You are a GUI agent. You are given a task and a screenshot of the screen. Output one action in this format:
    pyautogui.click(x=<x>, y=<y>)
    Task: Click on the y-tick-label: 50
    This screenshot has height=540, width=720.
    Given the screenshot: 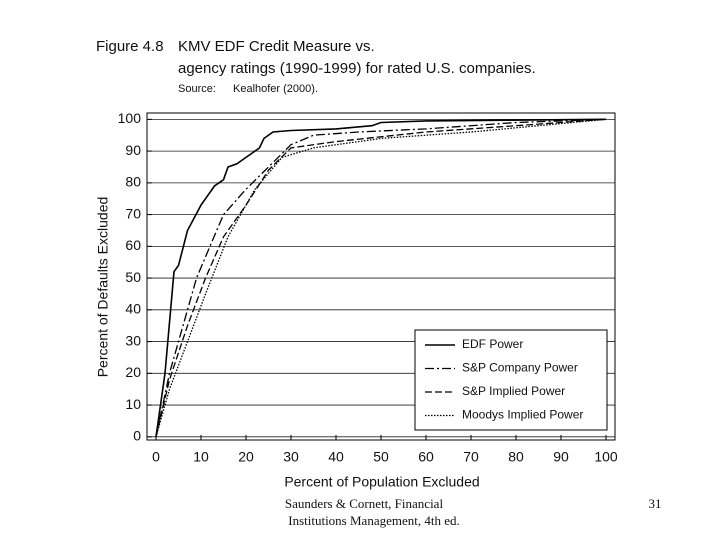 What is the action you would take?
    pyautogui.click(x=133, y=277)
    